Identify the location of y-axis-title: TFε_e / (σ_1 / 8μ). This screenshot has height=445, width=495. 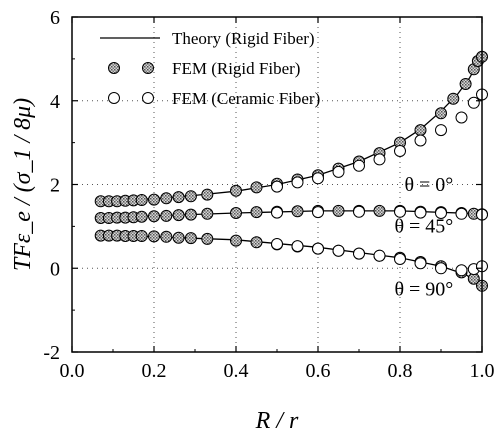
(23, 184).